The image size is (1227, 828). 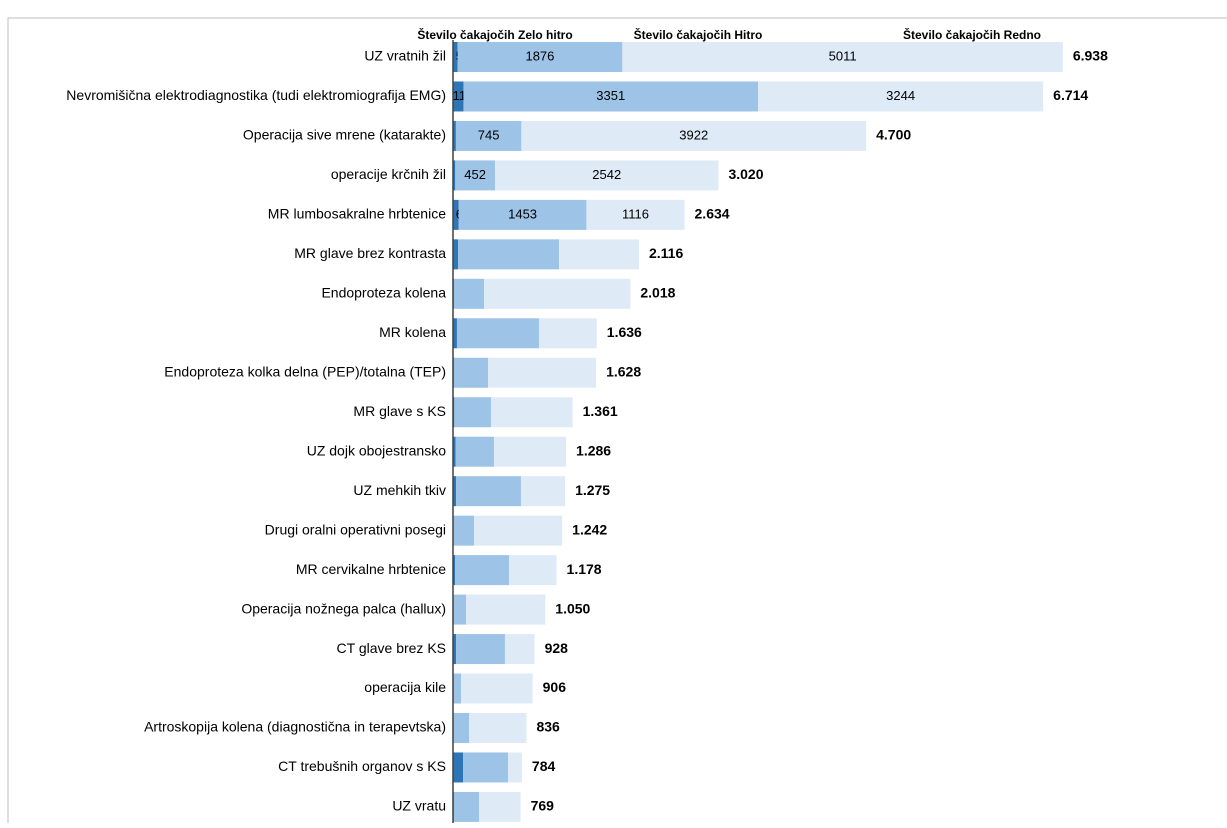 I want to click on category-label: Operacija nožnega palca (hallux), so click(x=343, y=608).